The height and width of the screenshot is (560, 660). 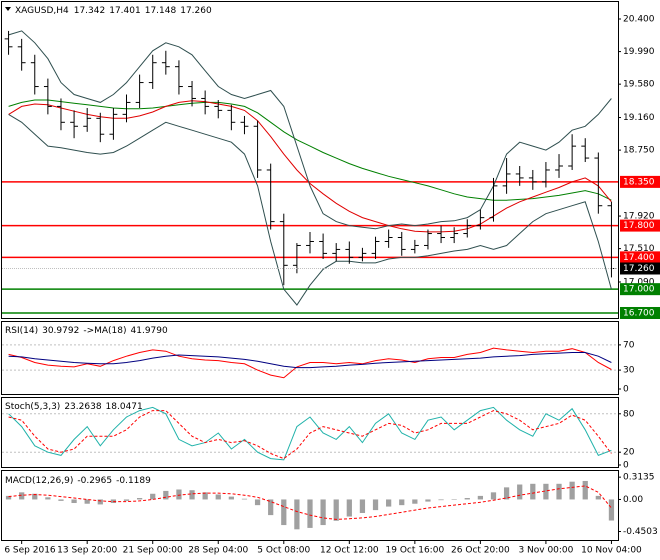 What do you see at coordinates (39, 481) in the screenshot?
I see `macd-title: MACD(12,26,9)` at bounding box center [39, 481].